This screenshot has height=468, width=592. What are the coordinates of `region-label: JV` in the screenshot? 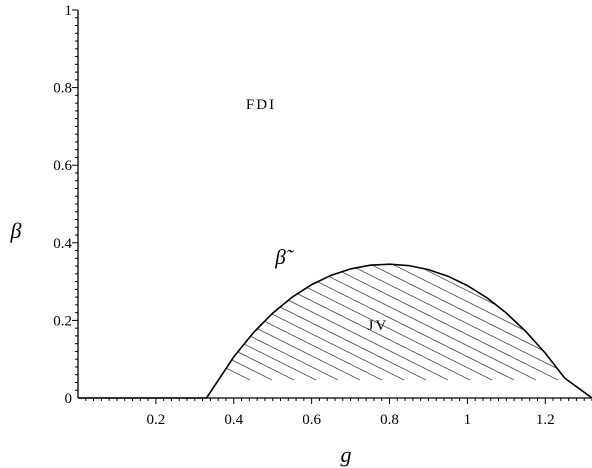 It's located at (377, 326).